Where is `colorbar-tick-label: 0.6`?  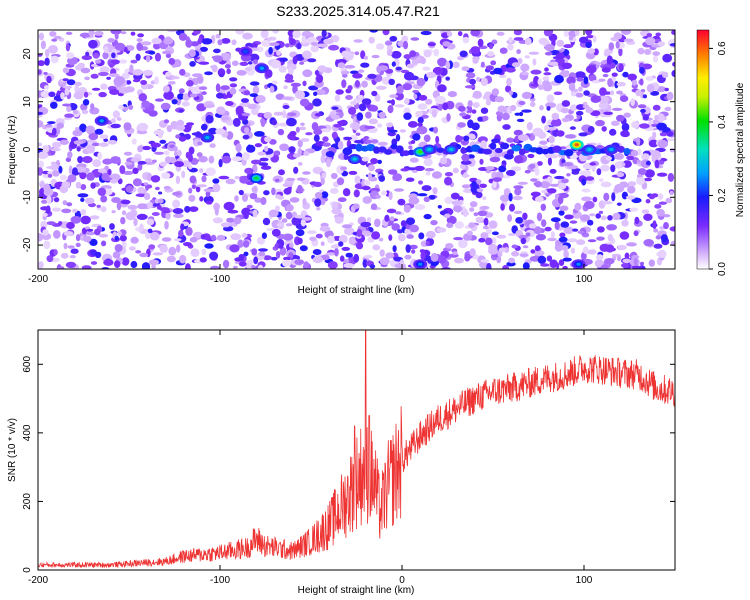 colorbar-tick-label: 0.6 is located at coordinates (722, 48).